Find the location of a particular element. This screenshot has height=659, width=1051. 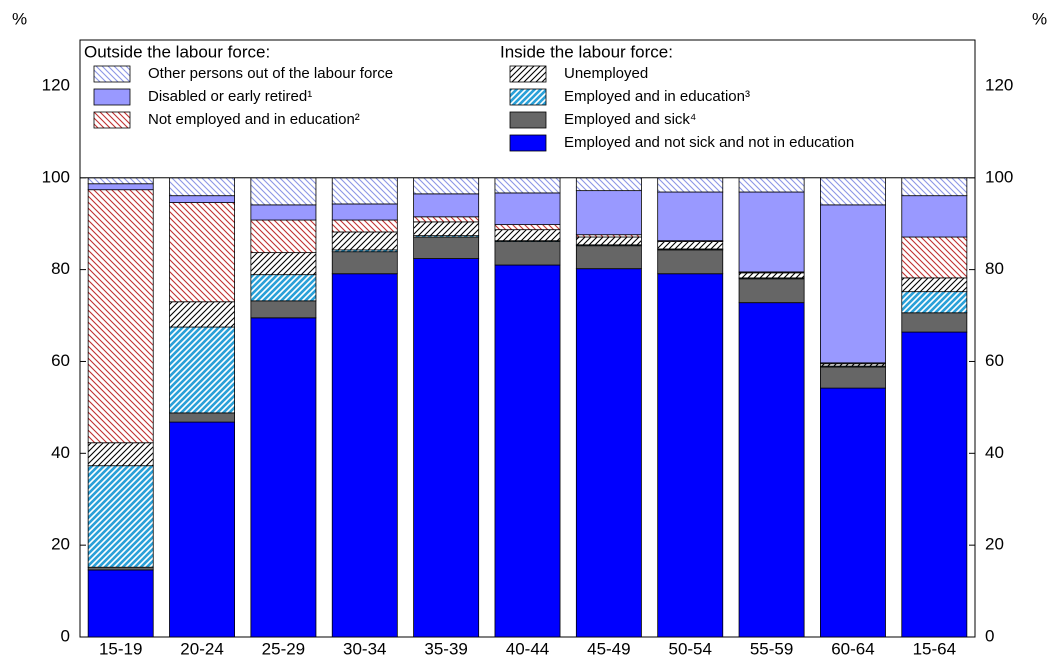

x-tick-label: 15-64 is located at coordinates (934, 648).